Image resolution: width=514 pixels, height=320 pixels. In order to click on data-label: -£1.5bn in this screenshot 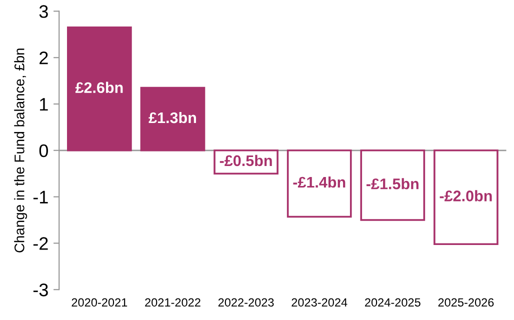, I will do `click(392, 184)`.